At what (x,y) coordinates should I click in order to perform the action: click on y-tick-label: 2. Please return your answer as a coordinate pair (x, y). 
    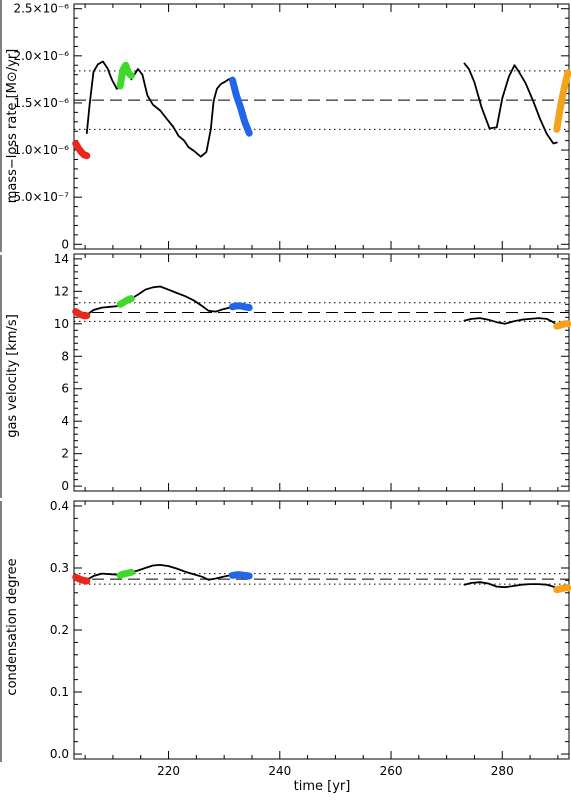
    Looking at the image, I should click on (65, 454).